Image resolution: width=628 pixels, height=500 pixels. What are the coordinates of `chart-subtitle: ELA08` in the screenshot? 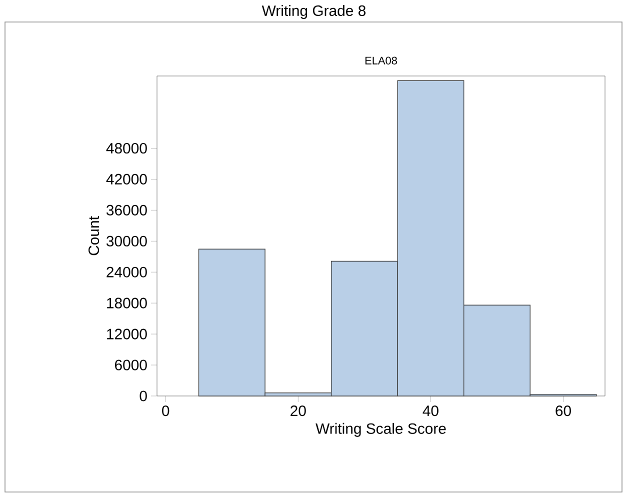 It's located at (381, 60).